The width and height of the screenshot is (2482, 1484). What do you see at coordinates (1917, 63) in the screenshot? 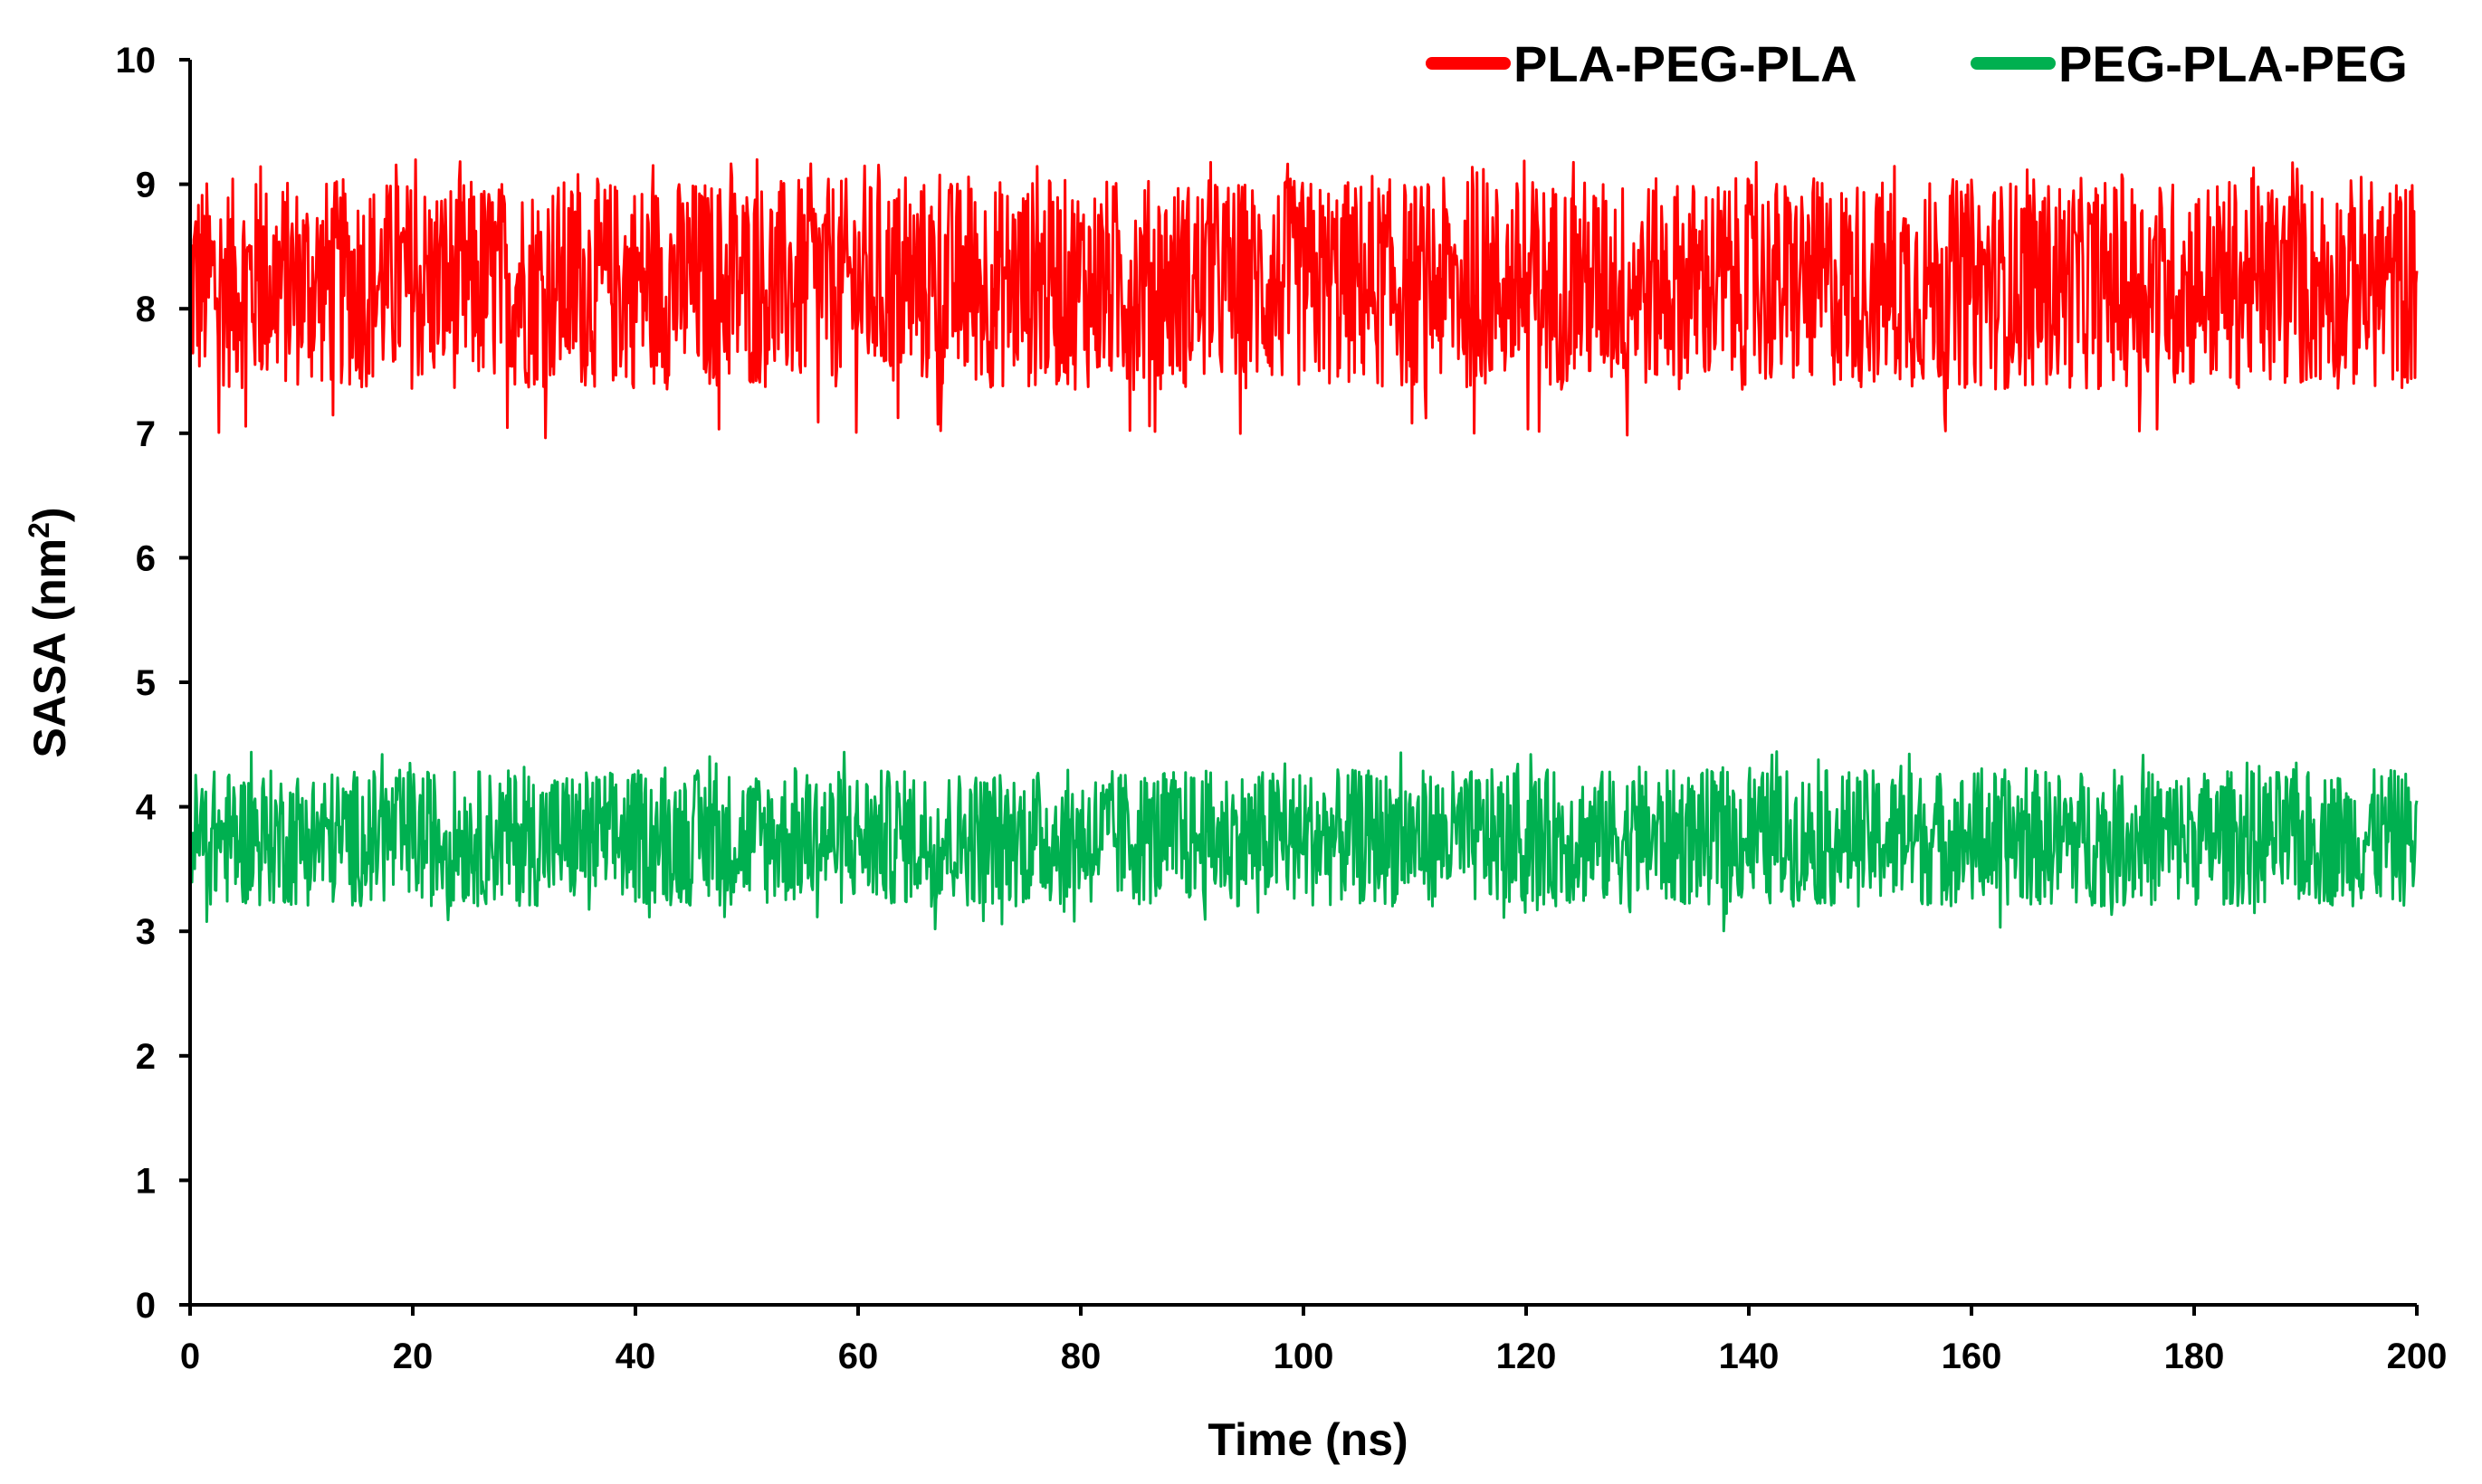
I see `legend: PLA-PEG-PLA PEG-PLA-PEG` at bounding box center [1917, 63].